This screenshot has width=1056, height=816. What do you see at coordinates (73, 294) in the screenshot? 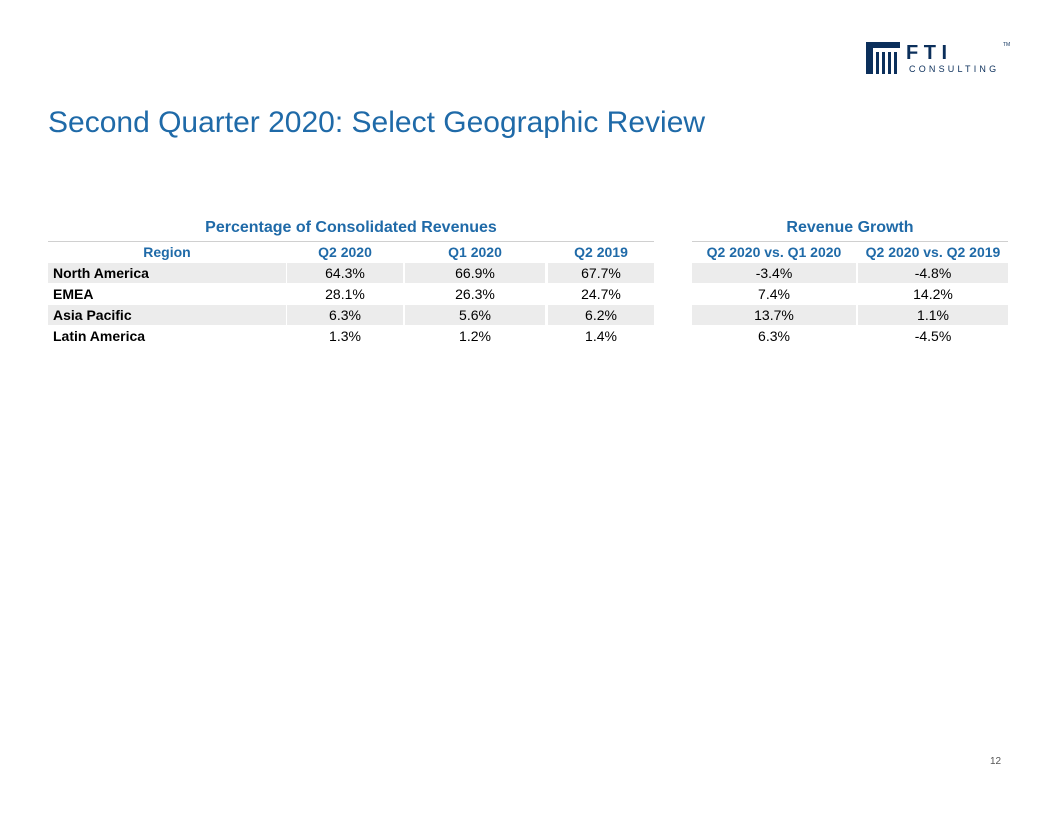
I see `row-label-emea: EMEA` at bounding box center [73, 294].